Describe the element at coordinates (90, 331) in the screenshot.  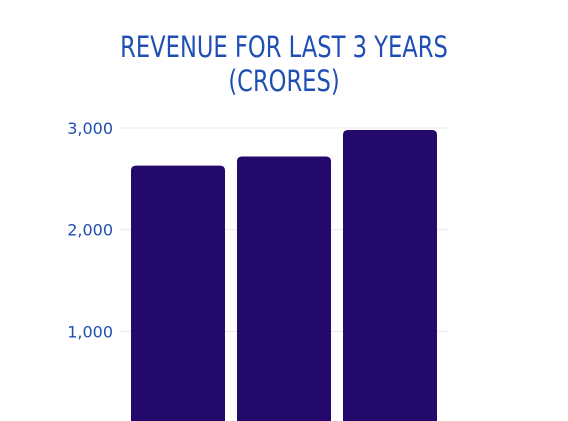
I see `y-tick-label: 1,000` at that location.